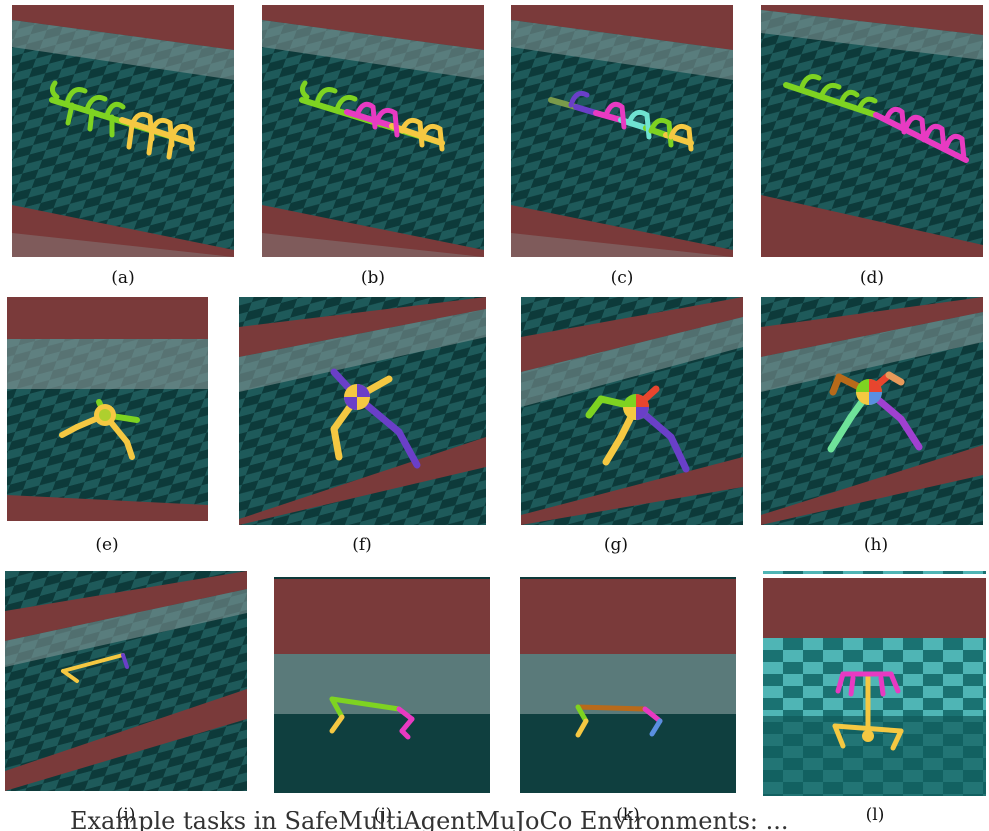 This screenshot has width=989, height=831. Describe the element at coordinates (875, 815) in the screenshot. I see `caption-l: (l)` at that location.